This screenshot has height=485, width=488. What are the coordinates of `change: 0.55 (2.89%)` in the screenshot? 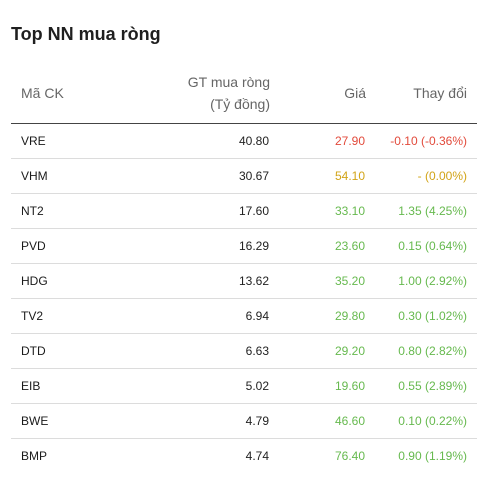 It's located at (421, 386).